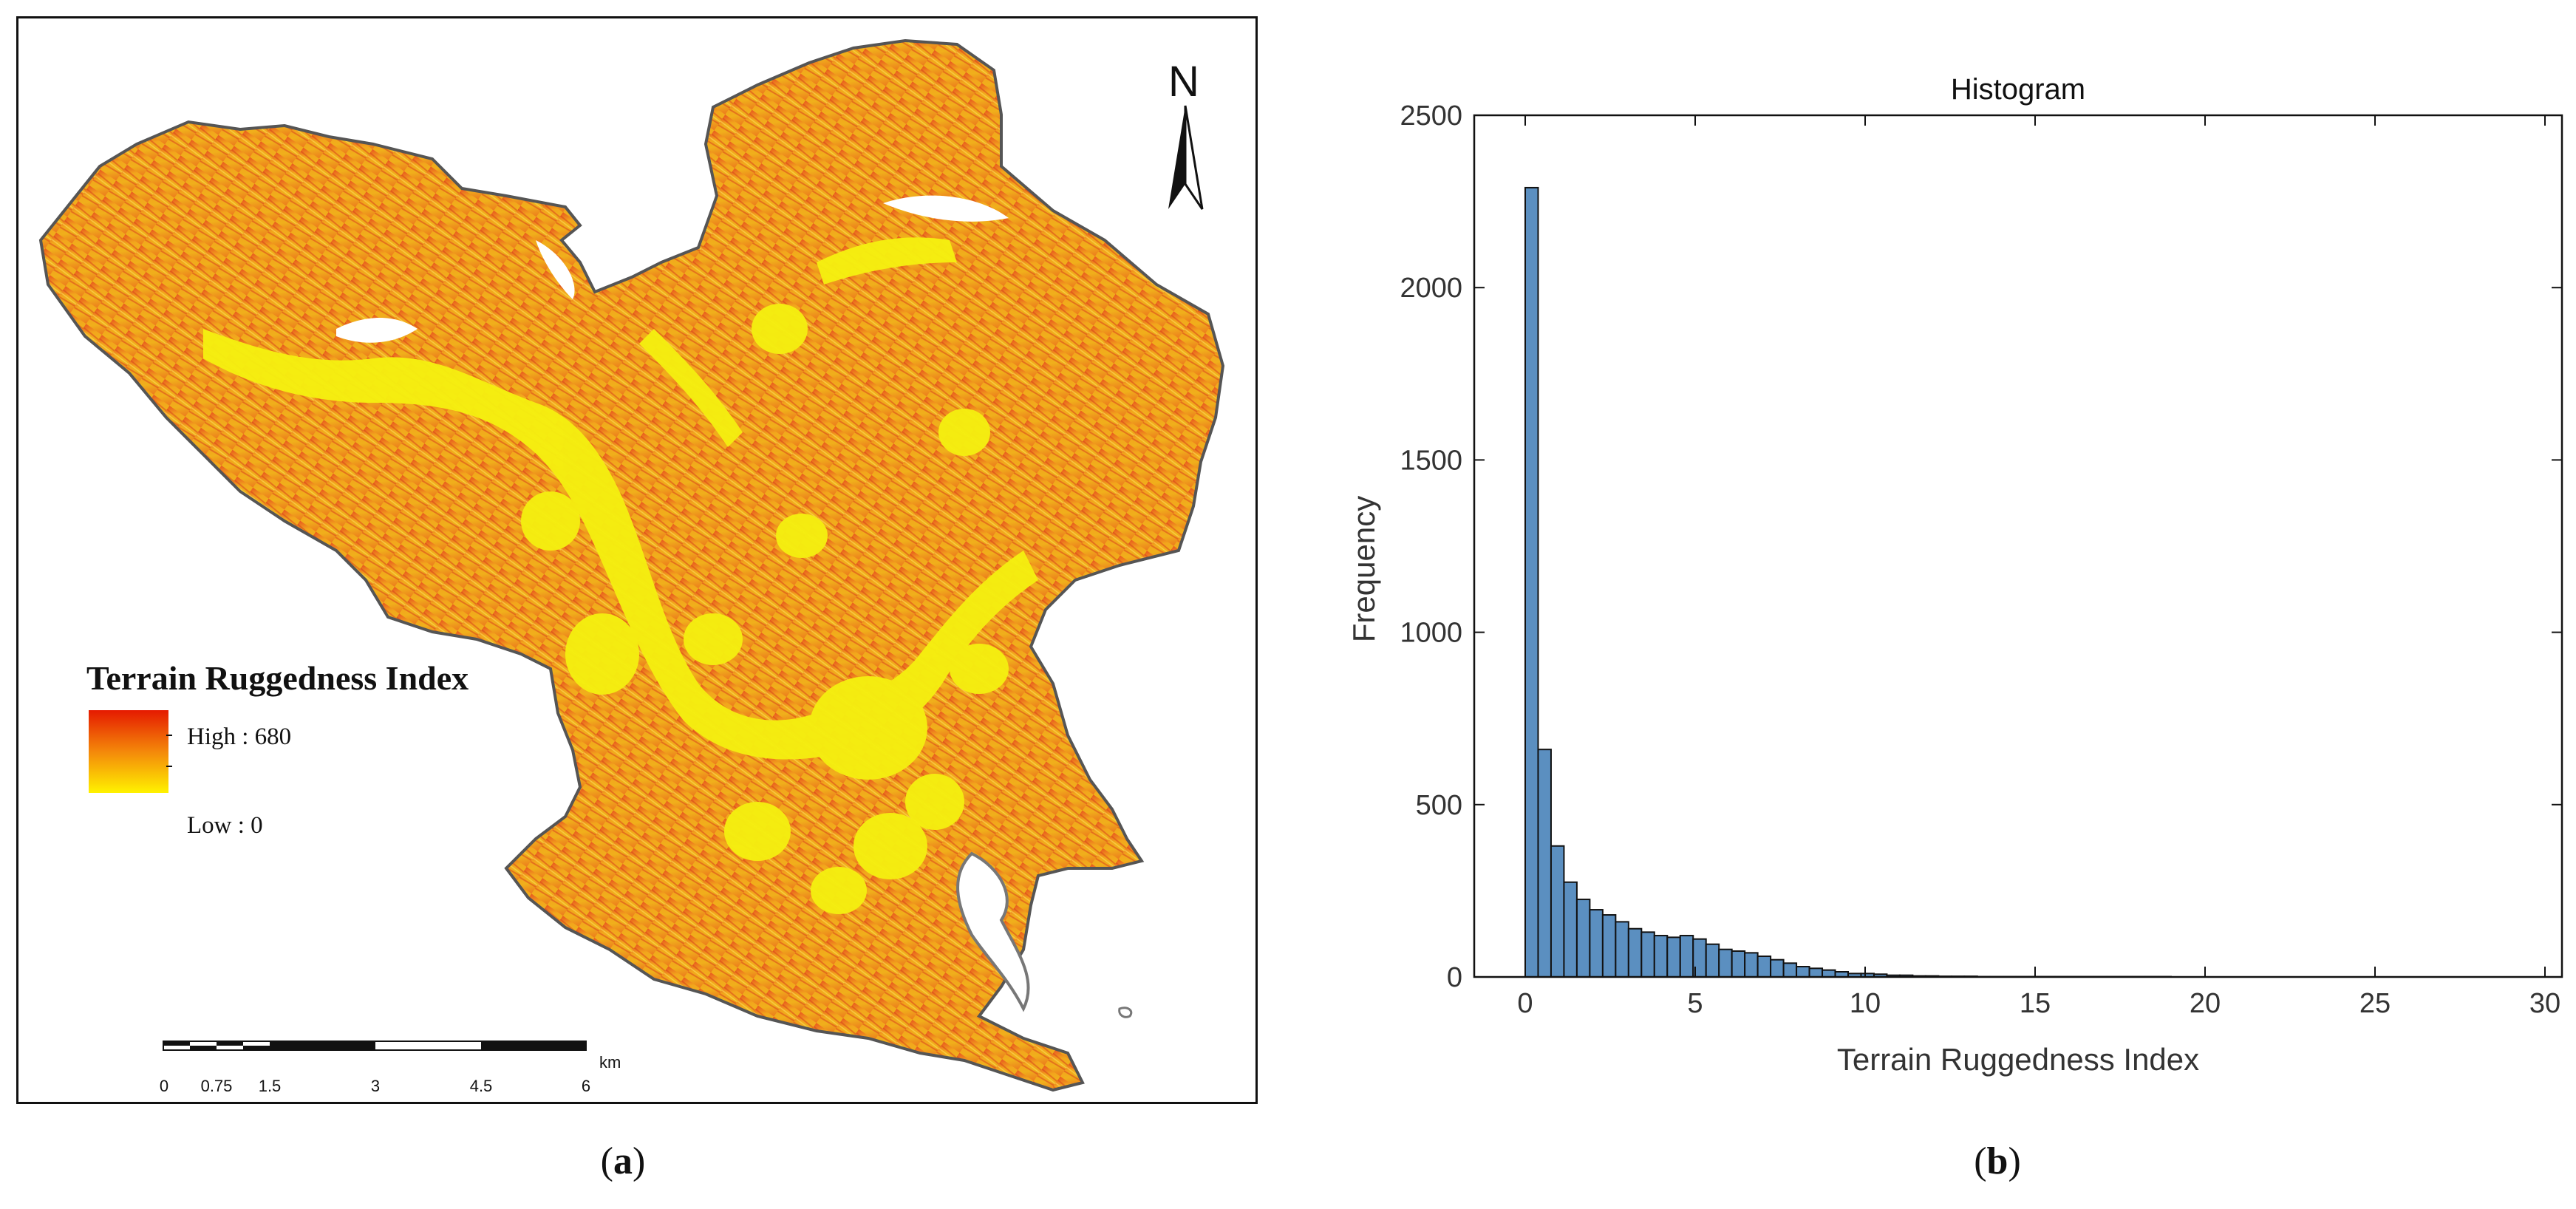 This screenshot has width=2576, height=1209. I want to click on north-label: N, so click(1183, 82).